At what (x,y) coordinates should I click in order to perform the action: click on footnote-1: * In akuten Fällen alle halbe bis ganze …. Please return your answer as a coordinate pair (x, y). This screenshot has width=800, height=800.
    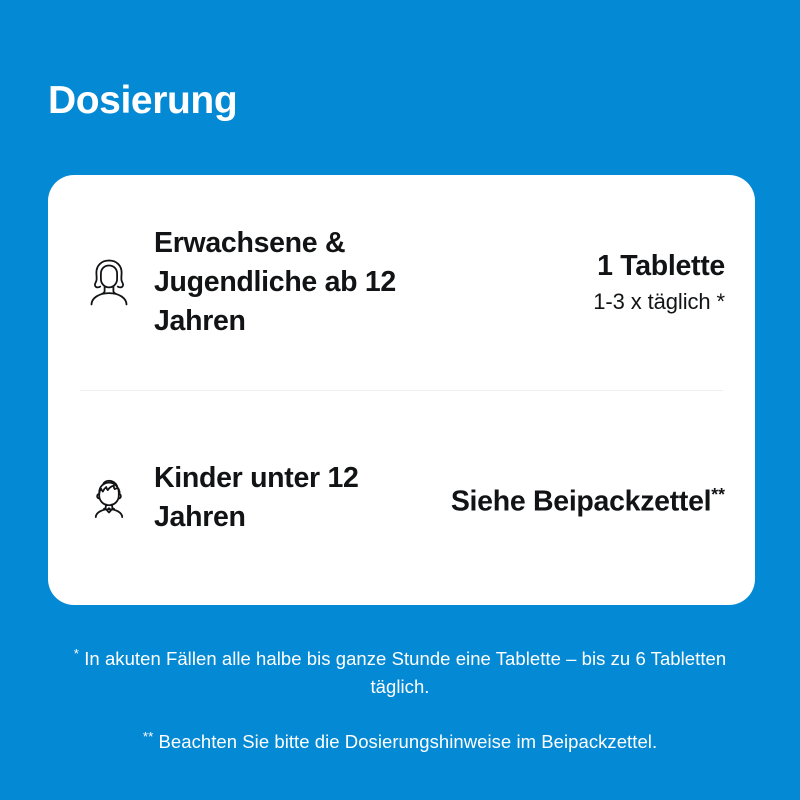
    Looking at the image, I should click on (400, 673).